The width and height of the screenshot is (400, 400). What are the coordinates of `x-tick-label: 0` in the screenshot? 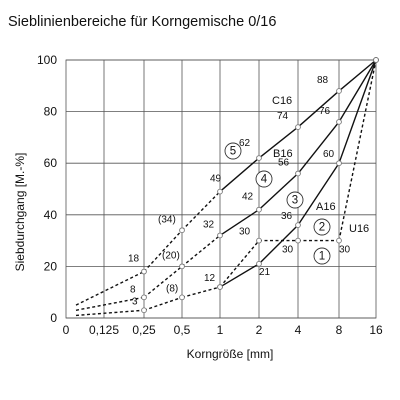 It's located at (66, 330).